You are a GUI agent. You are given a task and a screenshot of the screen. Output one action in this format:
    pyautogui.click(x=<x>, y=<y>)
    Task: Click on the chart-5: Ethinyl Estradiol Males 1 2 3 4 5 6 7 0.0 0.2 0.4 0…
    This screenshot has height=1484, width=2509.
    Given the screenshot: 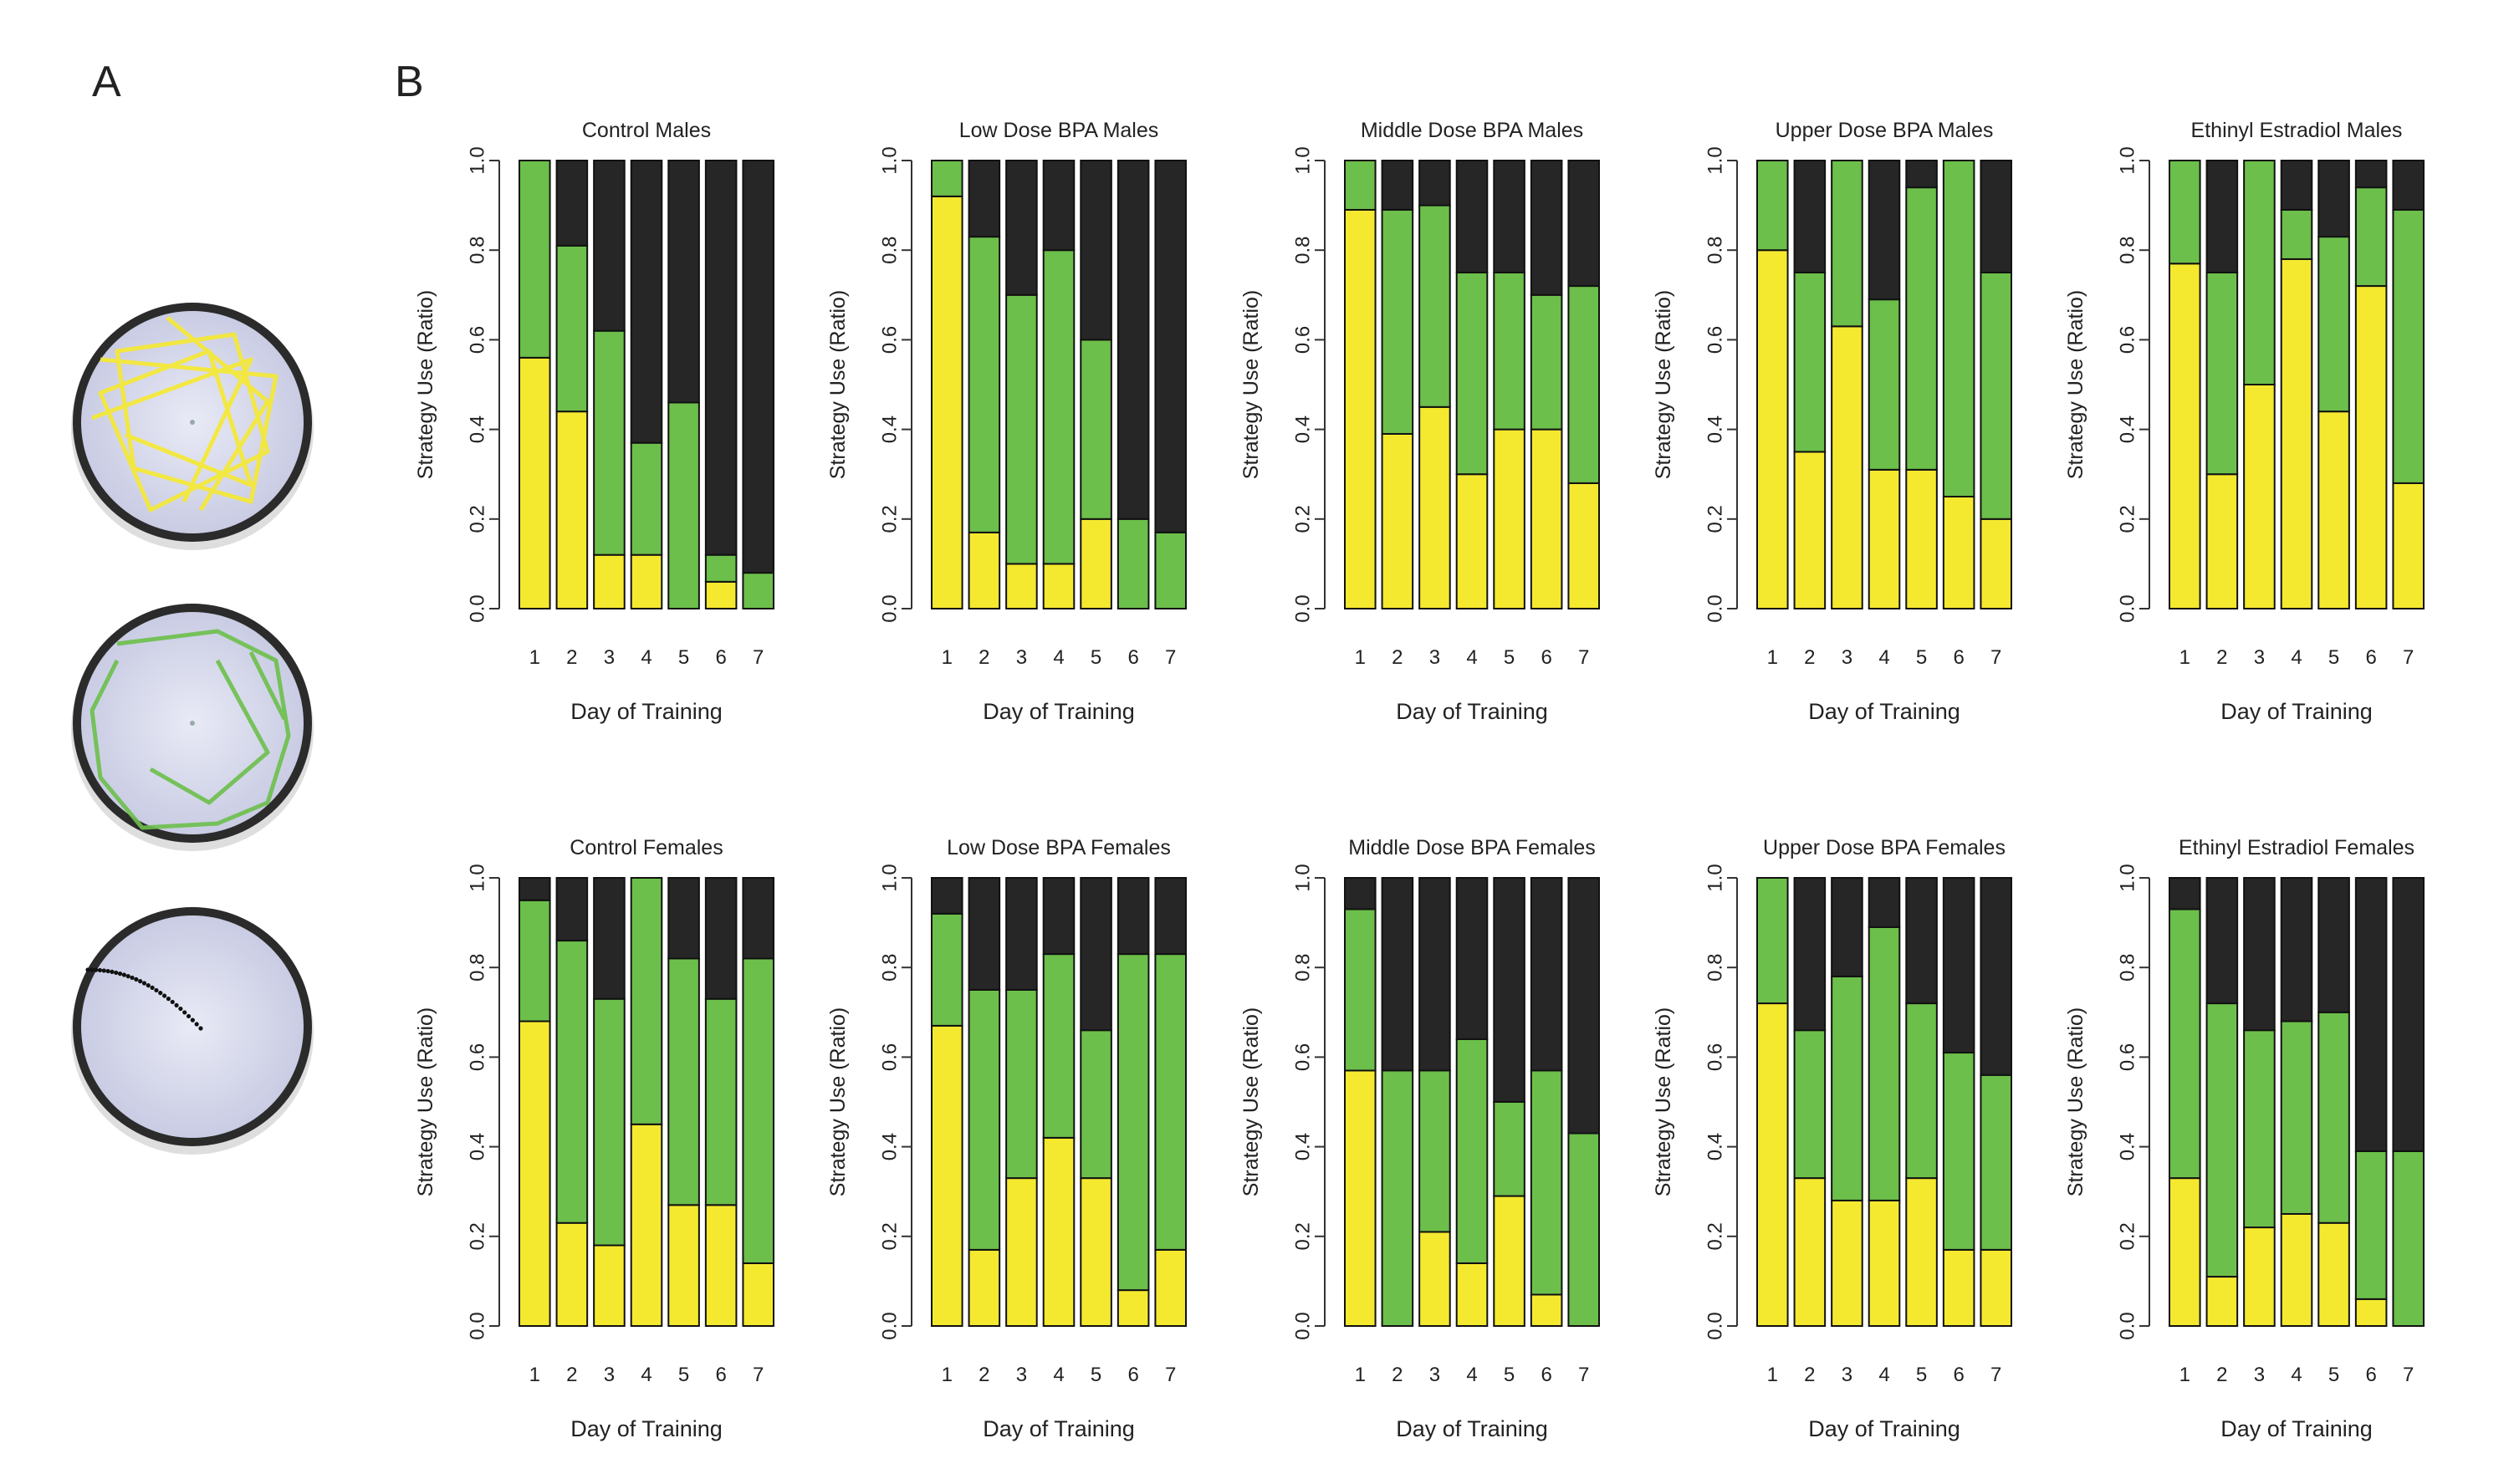 What is the action you would take?
    pyautogui.click(x=2245, y=421)
    